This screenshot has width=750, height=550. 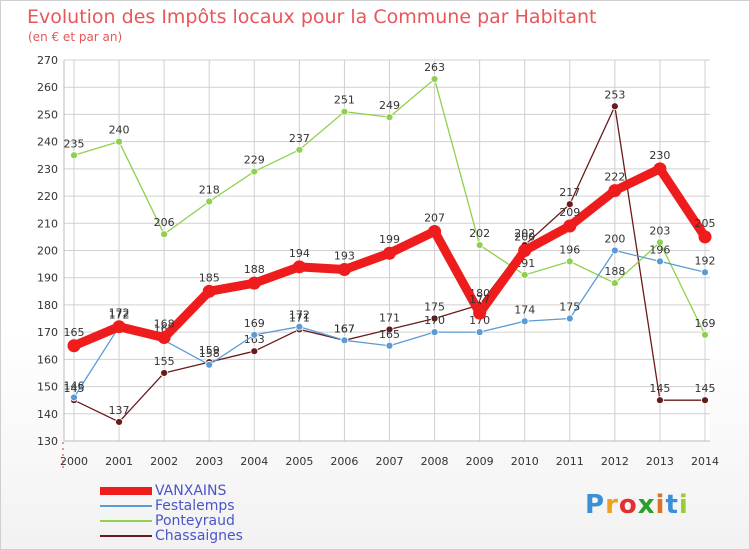 I want to click on legend-label-vanxains: VANXAINS, so click(x=191, y=491).